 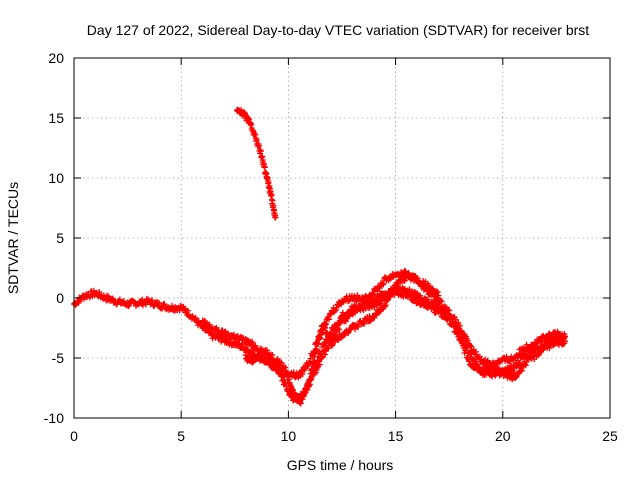 What do you see at coordinates (60, 238) in the screenshot?
I see `y-tick-label: 5` at bounding box center [60, 238].